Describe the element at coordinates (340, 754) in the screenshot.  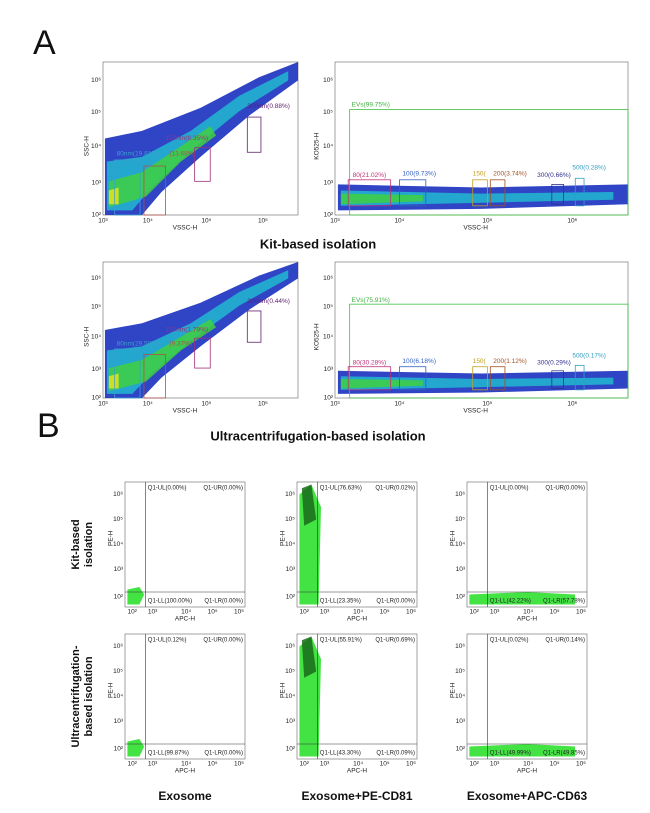
I see `quadrant-label: Q1-LL(43.30%)` at that location.